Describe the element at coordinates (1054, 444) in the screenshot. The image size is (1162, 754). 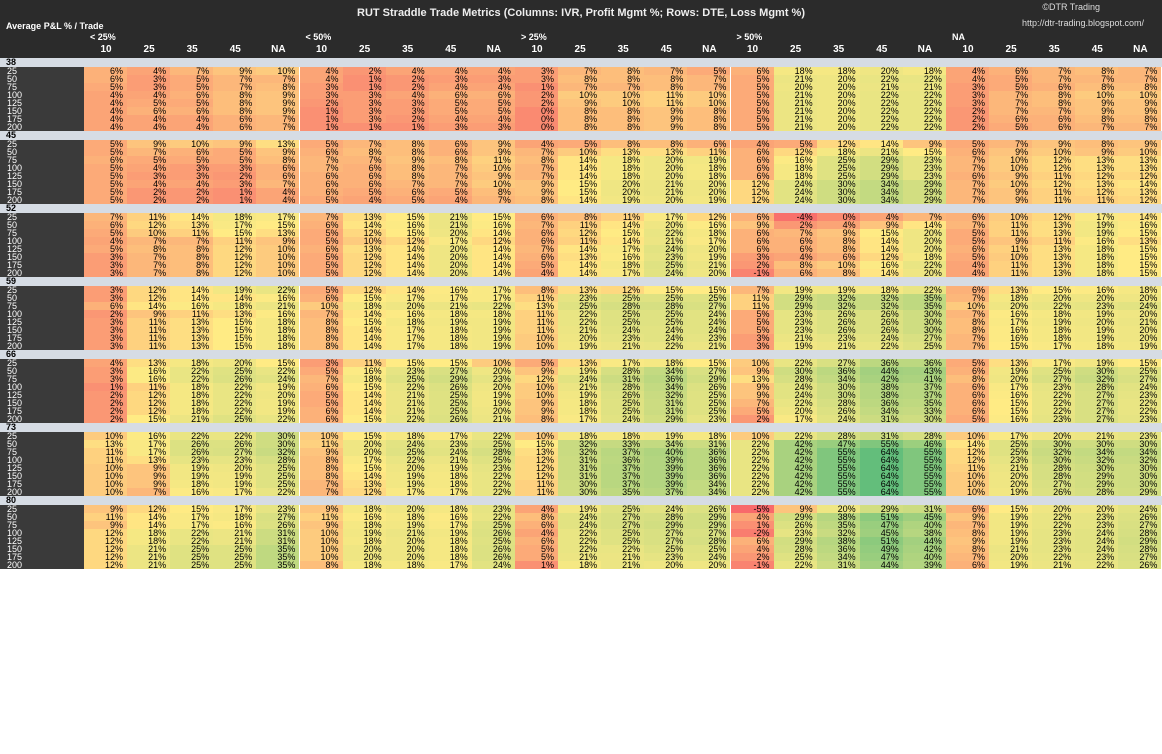
I see `table-cell: 30%` at that location.